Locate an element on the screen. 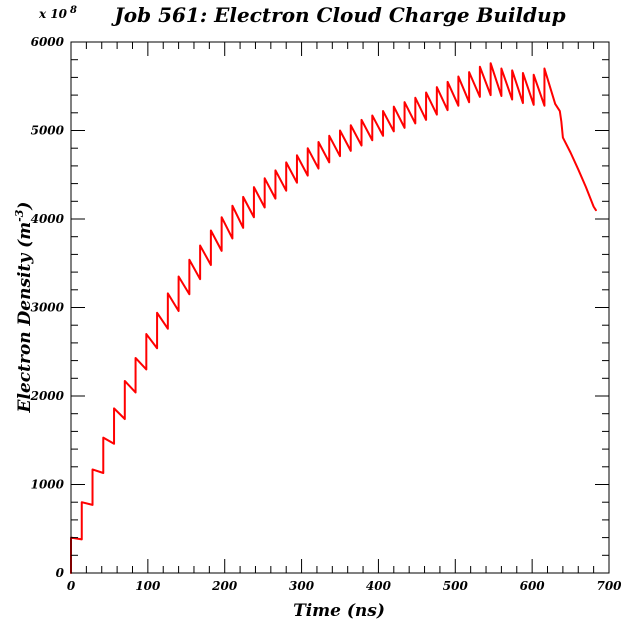 This screenshot has width=625, height=626. chart-title: Job 561: Electron Cloud Charge Buildup is located at coordinates (337, 15).